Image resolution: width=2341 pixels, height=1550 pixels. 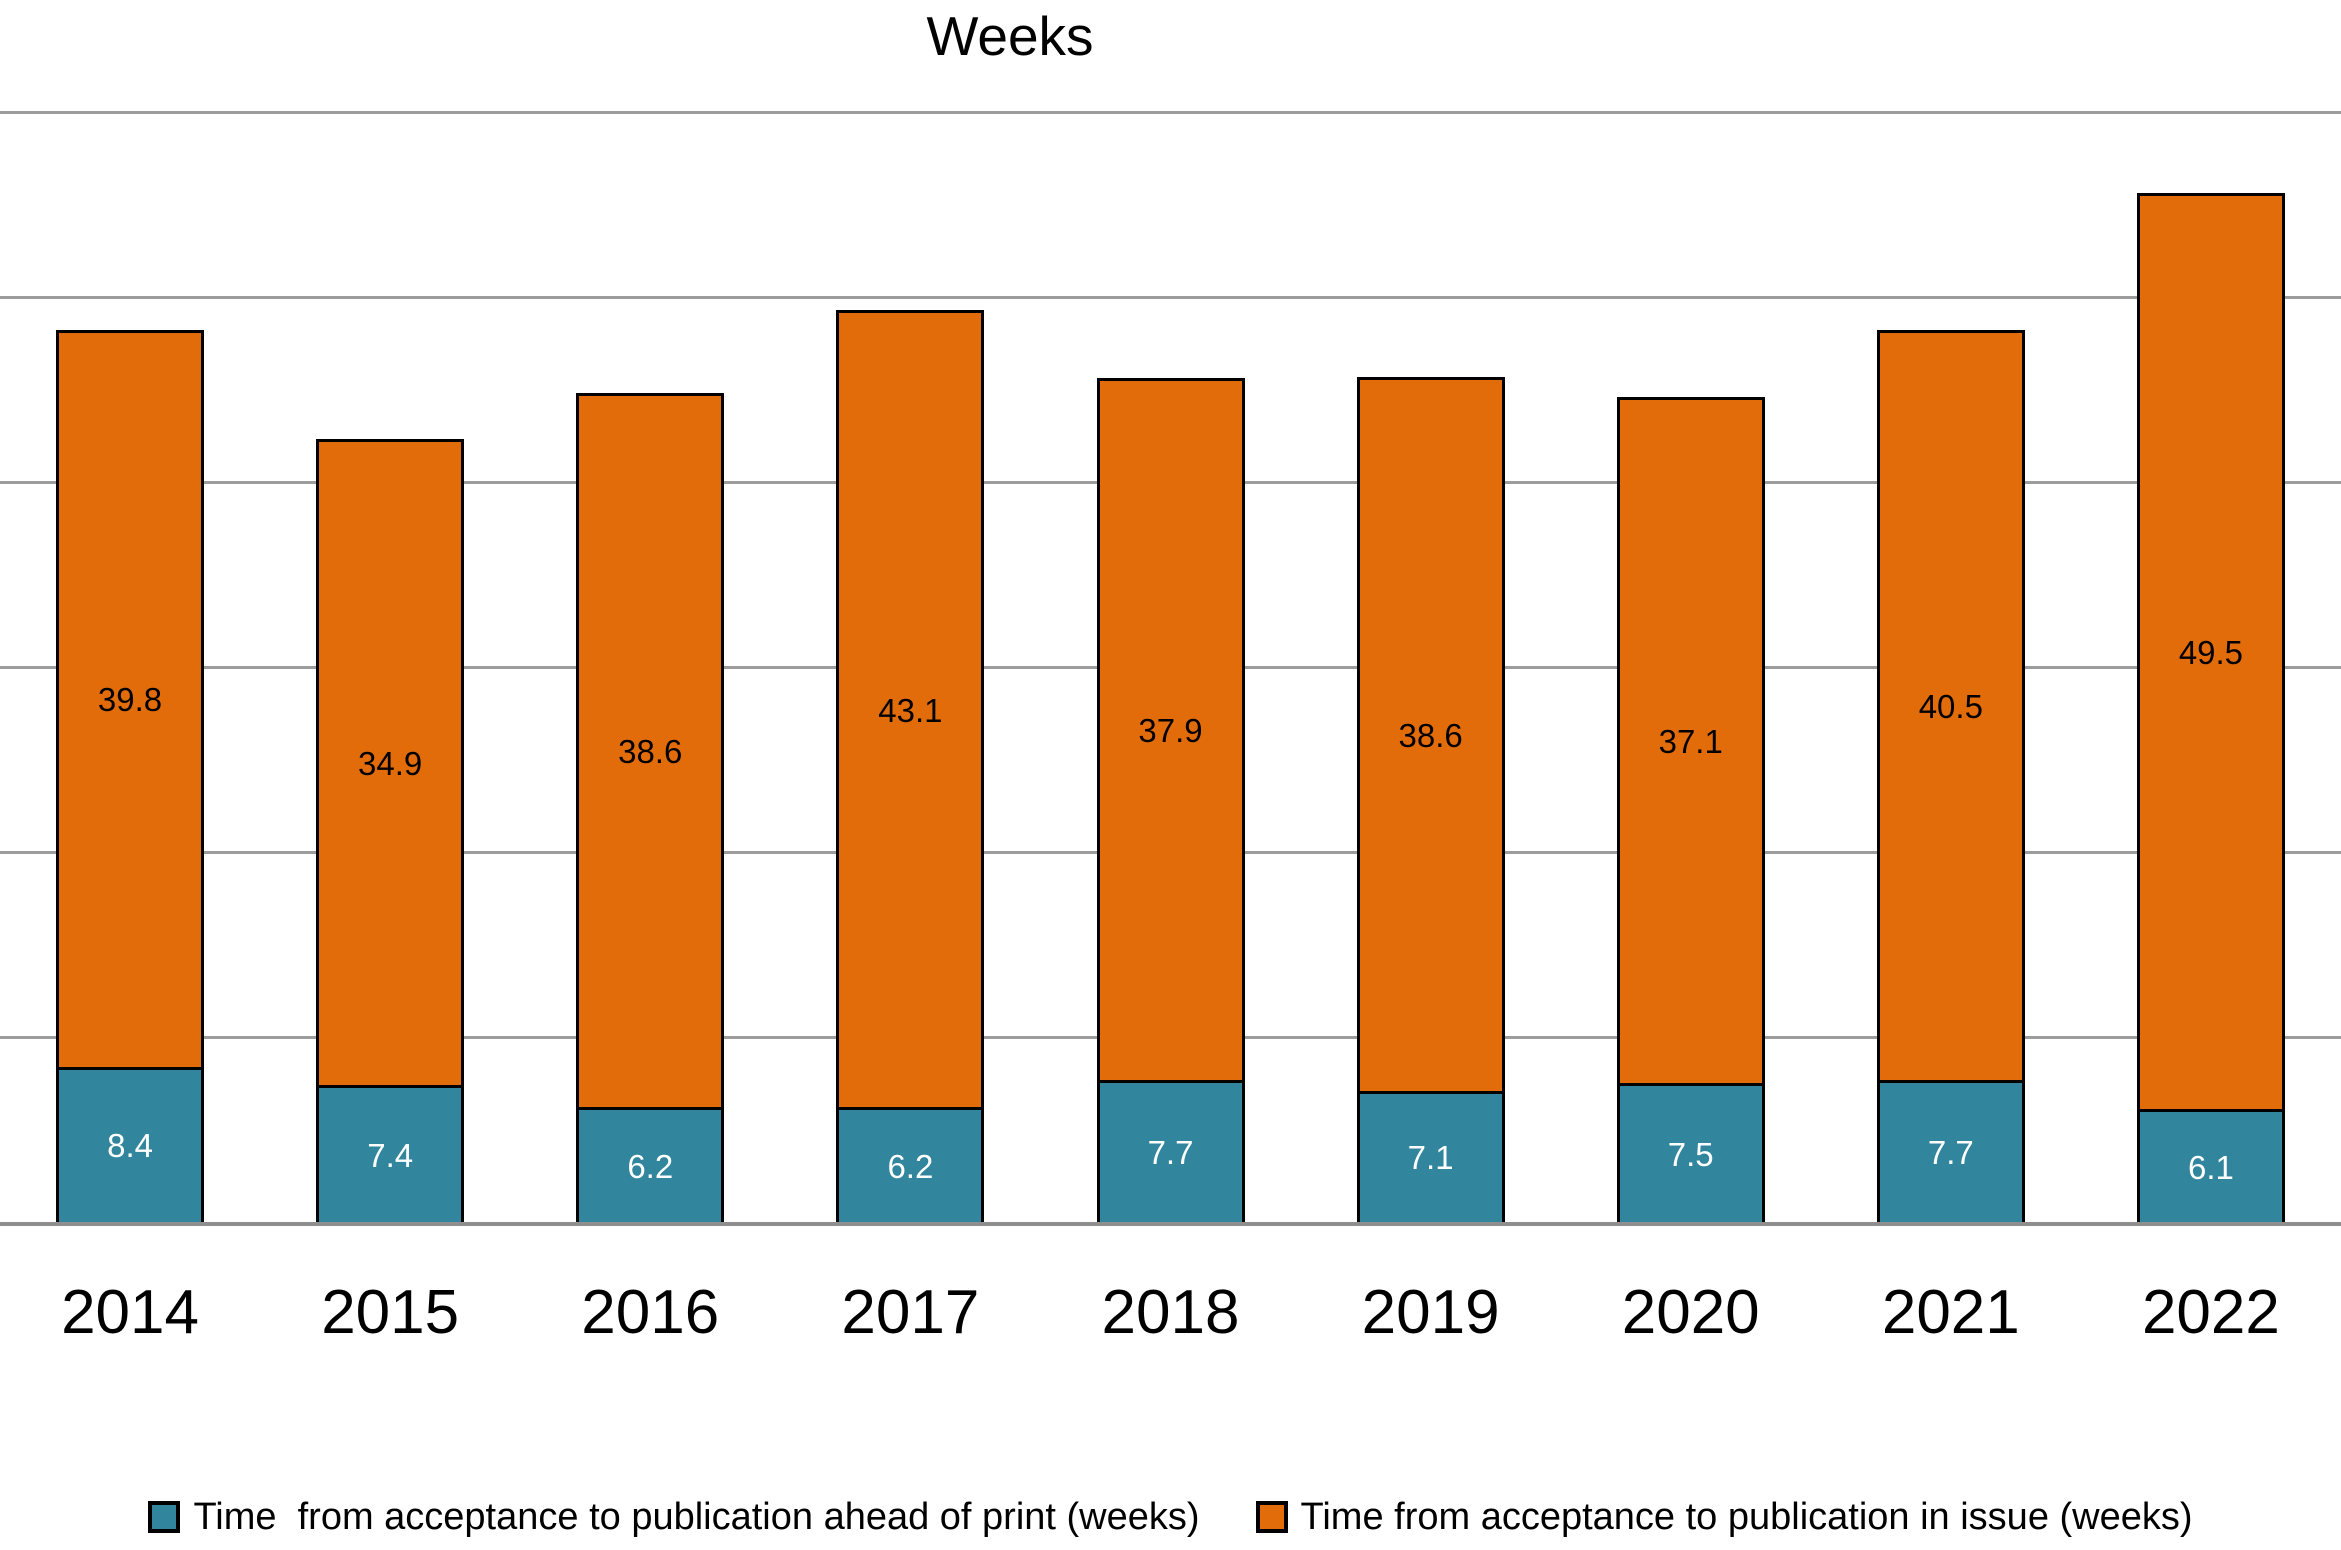 I want to click on bar-segment-2019-s0: 7.1, so click(x=1430, y=1156).